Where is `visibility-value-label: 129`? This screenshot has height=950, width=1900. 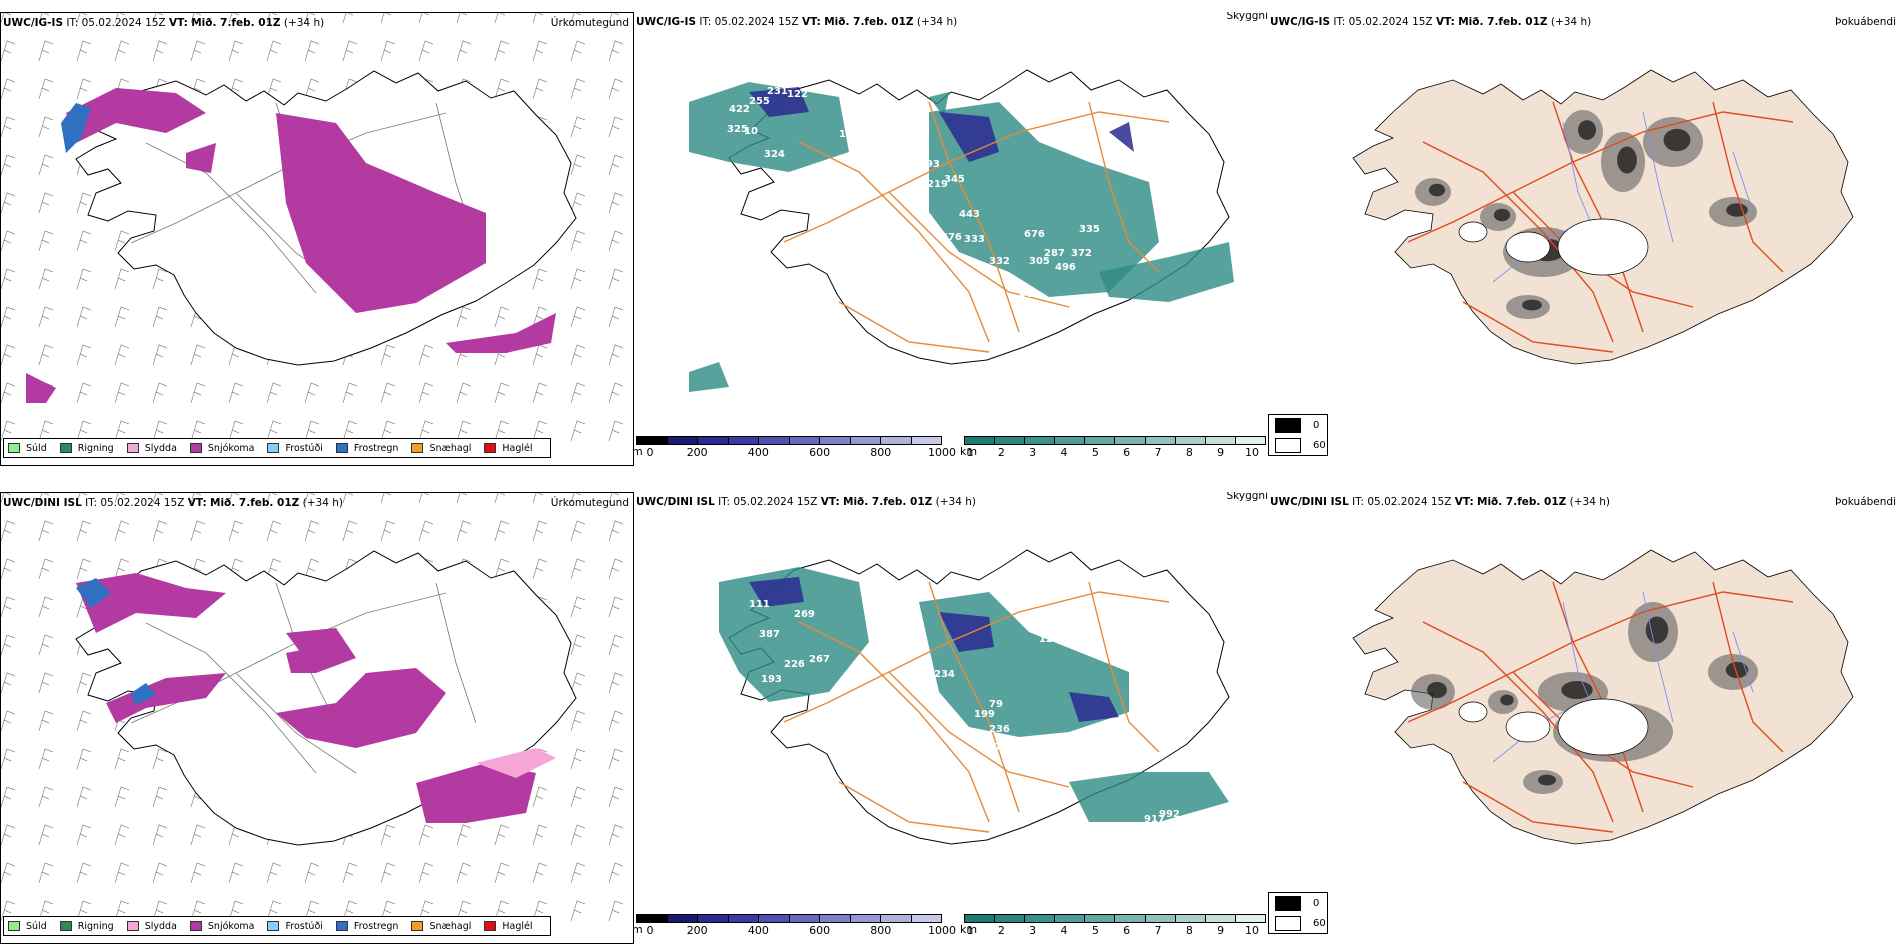 visibility-value-label: 129 is located at coordinates (1104, 729).